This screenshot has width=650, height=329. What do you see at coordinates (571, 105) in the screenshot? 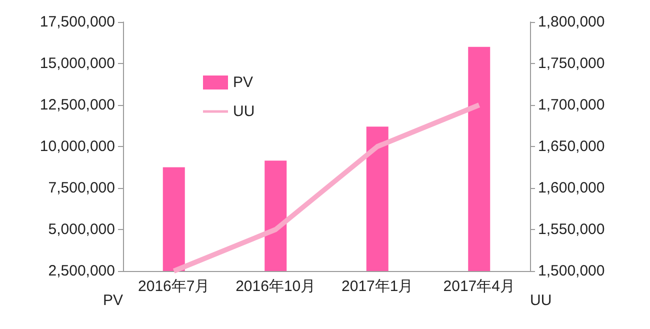
I see `y2-tick-label: 1,700,000` at bounding box center [571, 105].